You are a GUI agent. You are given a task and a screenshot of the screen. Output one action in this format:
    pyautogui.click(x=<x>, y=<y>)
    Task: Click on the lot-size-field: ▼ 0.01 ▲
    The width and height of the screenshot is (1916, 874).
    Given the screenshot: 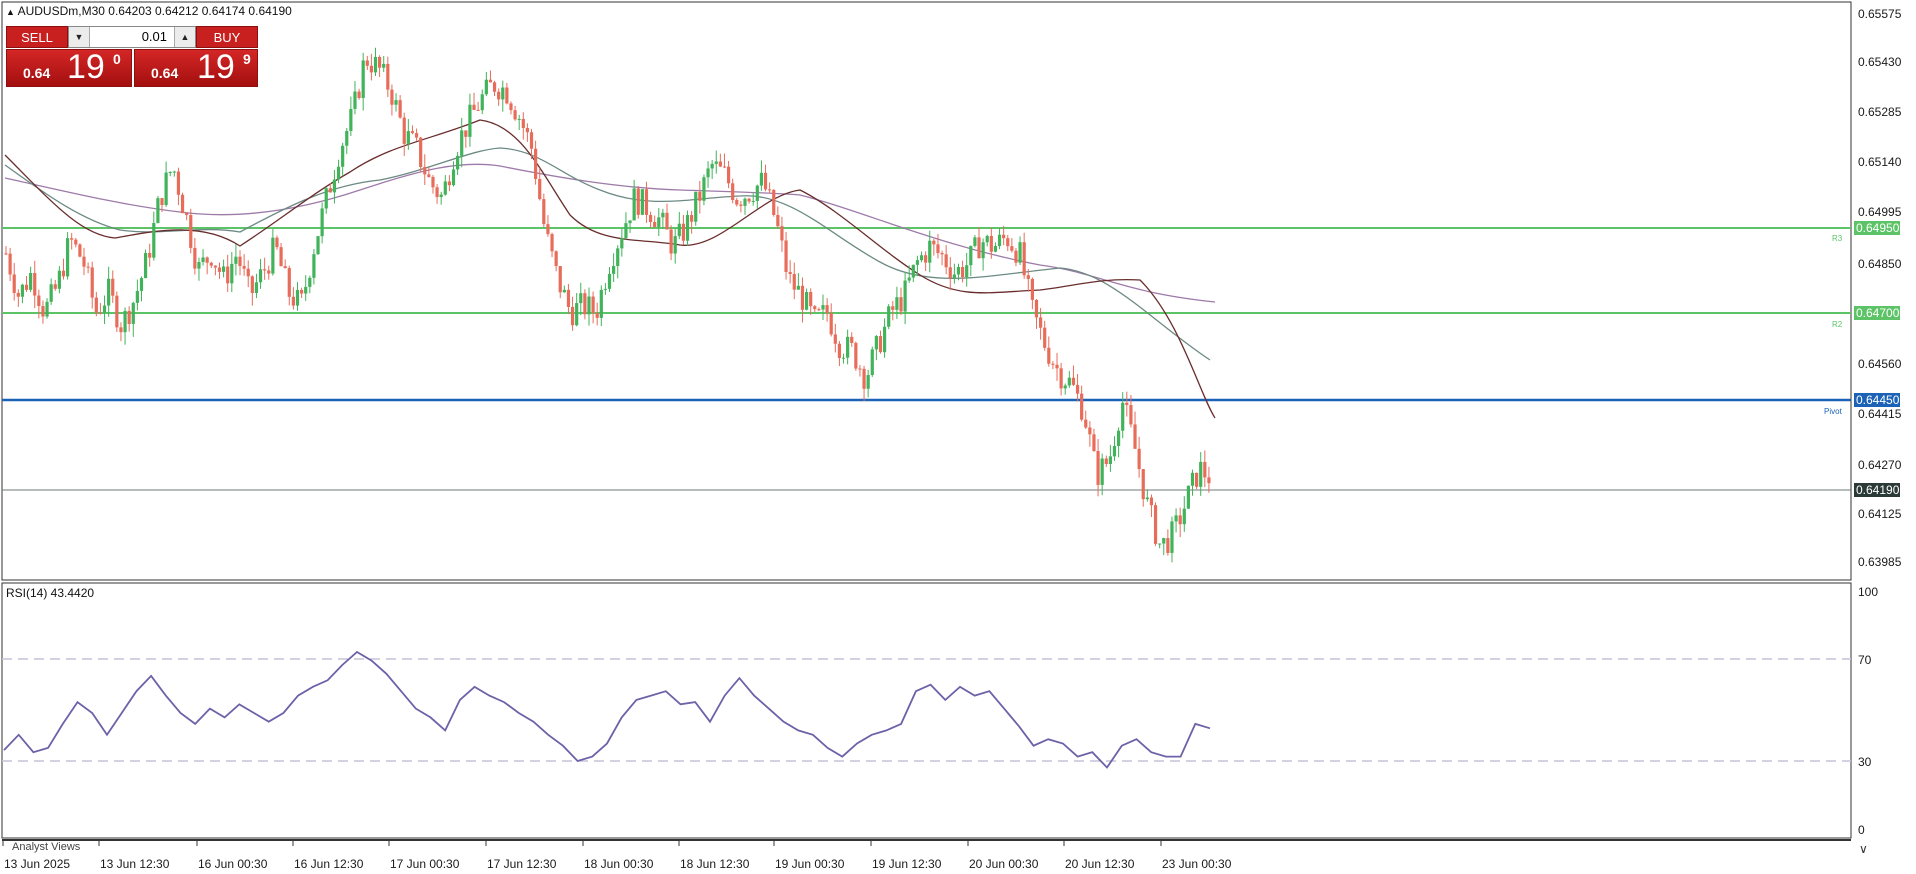 What is the action you would take?
    pyautogui.click(x=132, y=37)
    